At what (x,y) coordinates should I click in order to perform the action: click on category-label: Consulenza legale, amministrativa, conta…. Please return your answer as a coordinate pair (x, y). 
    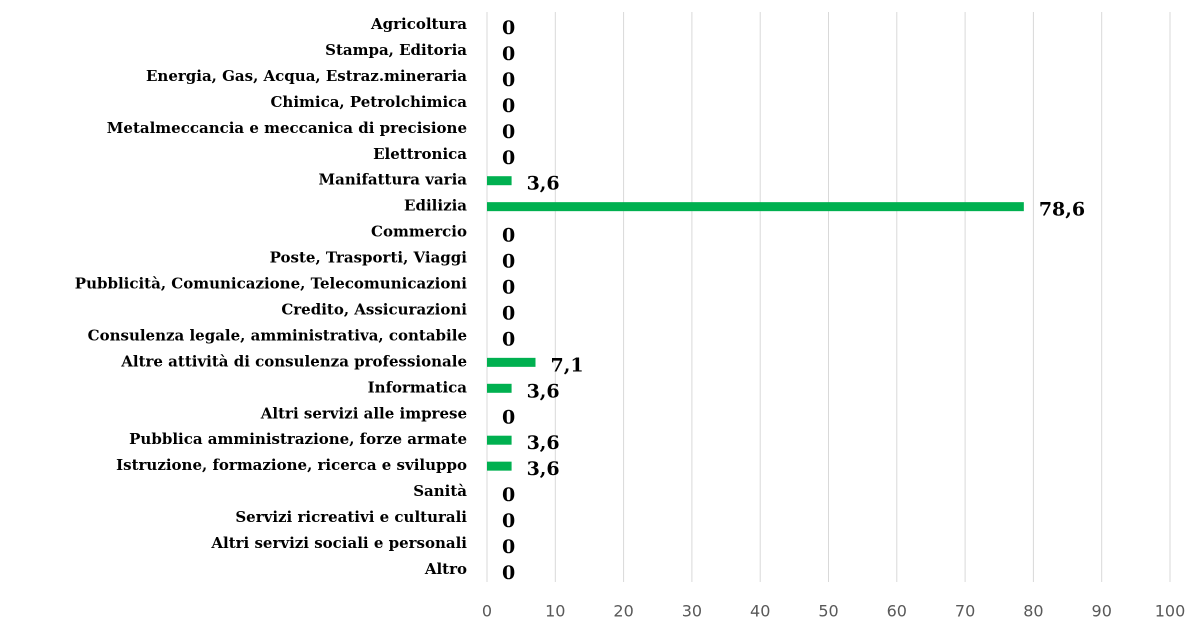
    Looking at the image, I should click on (277, 335).